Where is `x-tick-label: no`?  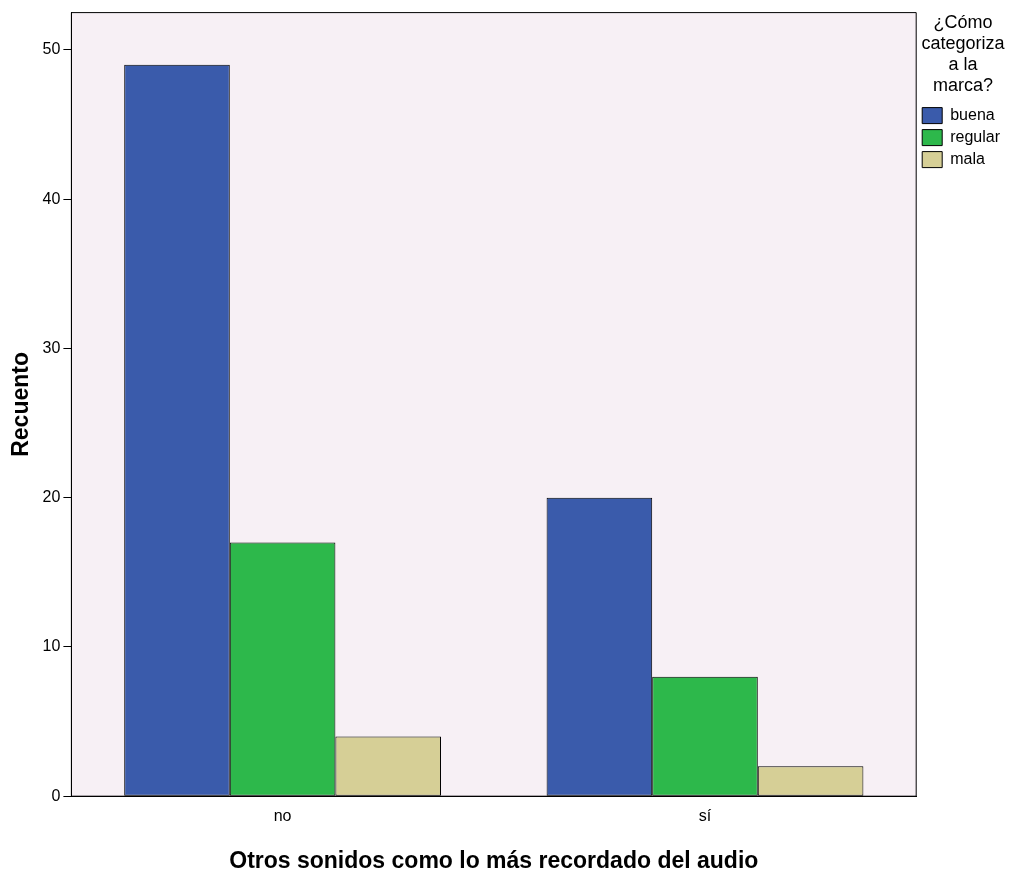
x-tick-label: no is located at coordinates (282, 816).